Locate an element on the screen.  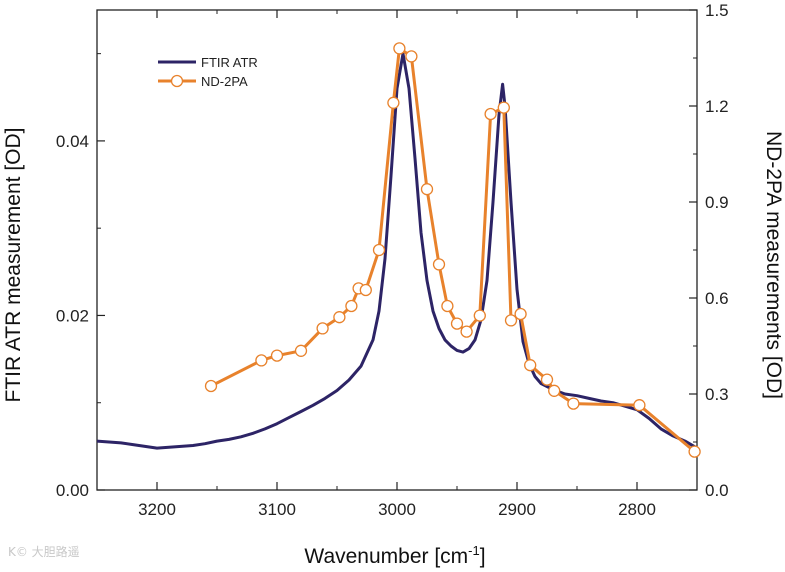
x-tick-label: 3100 is located at coordinates (277, 509).